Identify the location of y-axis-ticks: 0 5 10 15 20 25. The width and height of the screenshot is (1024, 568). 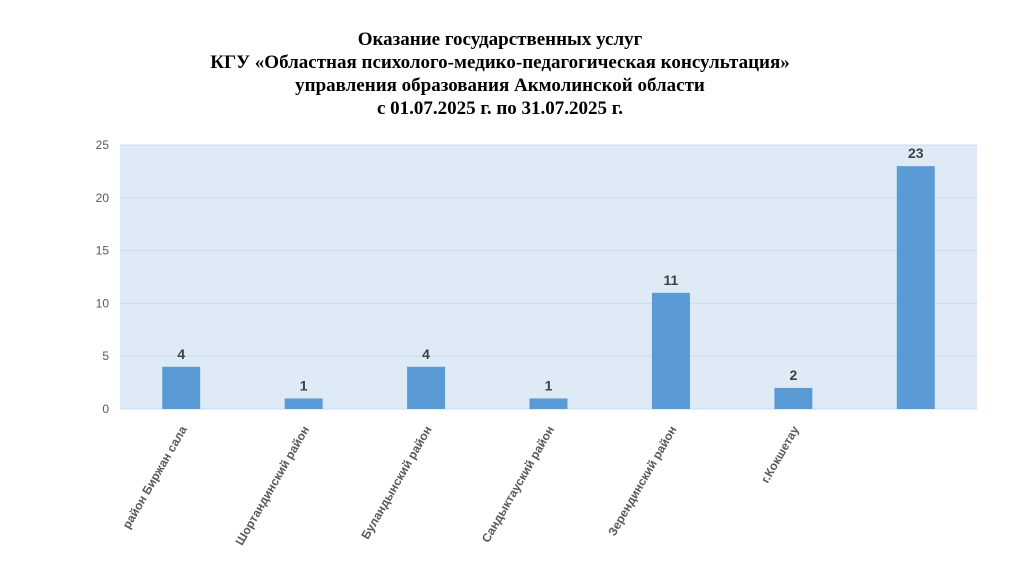
(103, 277).